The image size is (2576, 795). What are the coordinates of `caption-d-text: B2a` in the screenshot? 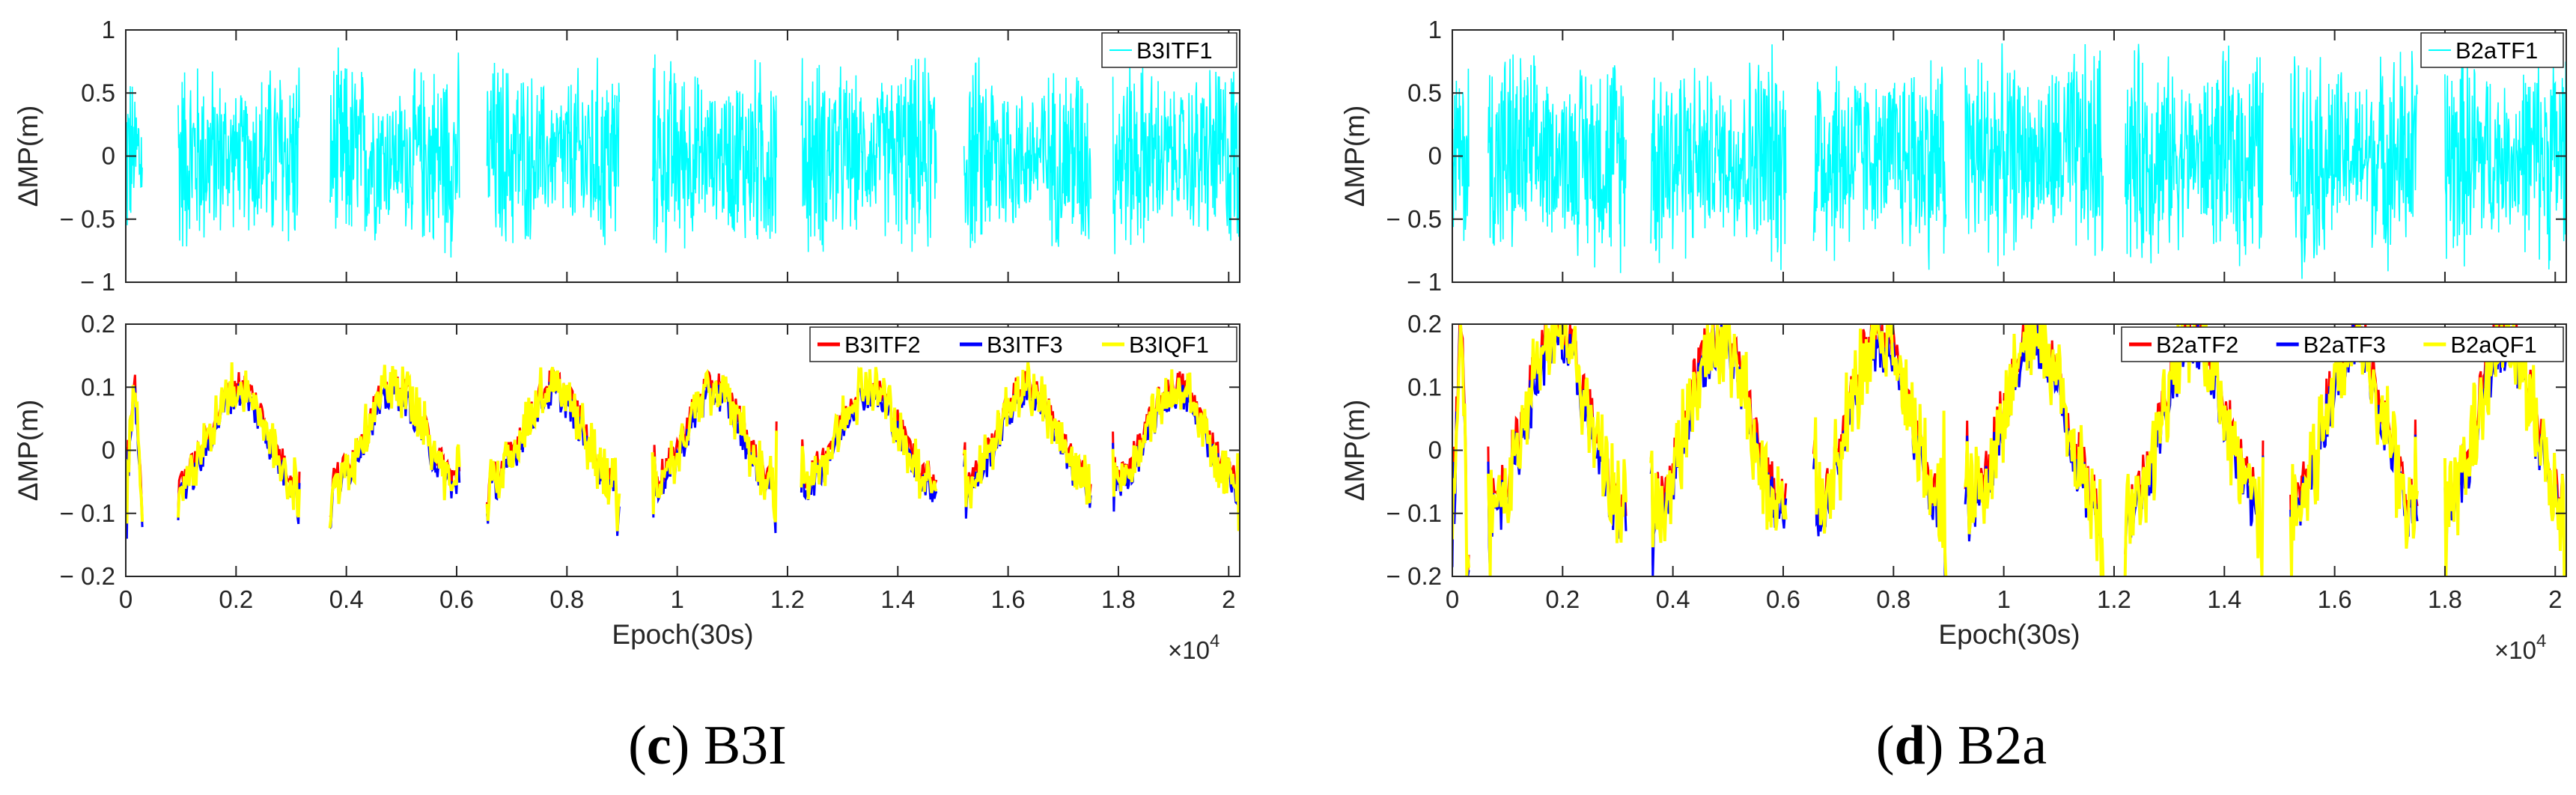 It's located at (2002, 745).